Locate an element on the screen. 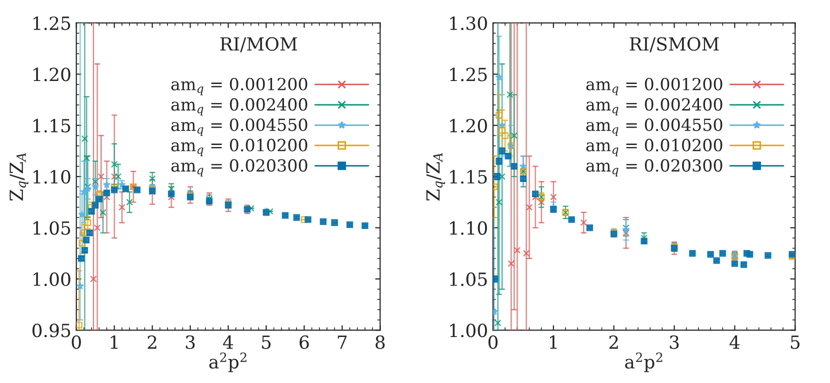  x-tick-label: 8 is located at coordinates (380, 342).